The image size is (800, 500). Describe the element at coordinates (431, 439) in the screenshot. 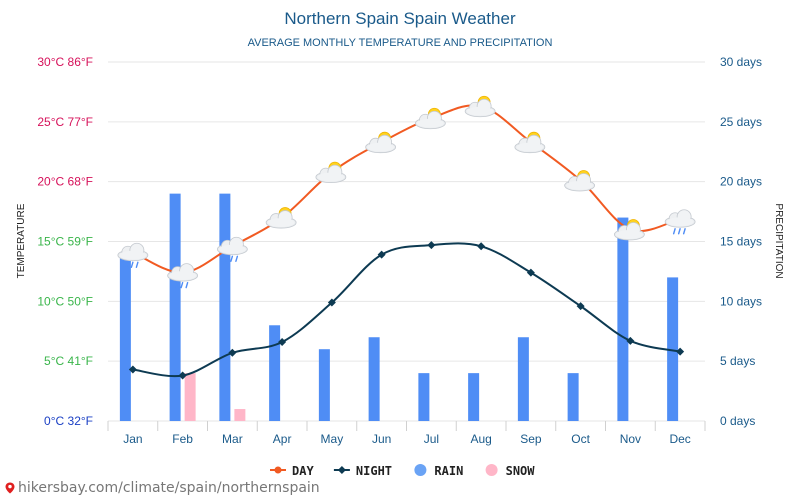

I see `x-tick-label: Jul` at that location.